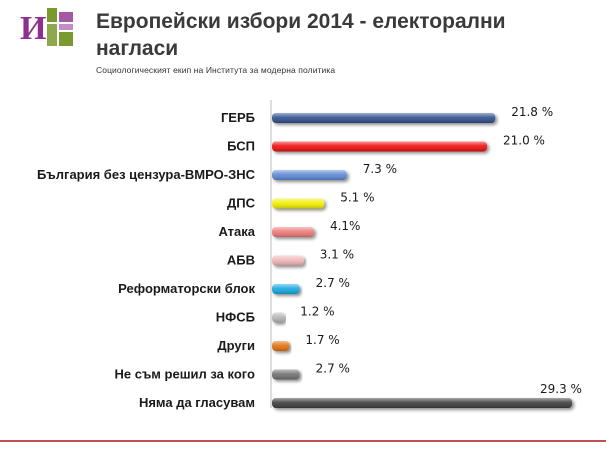  Describe the element at coordinates (197, 402) in the screenshot. I see `category-label: Няма да гласувам` at that location.